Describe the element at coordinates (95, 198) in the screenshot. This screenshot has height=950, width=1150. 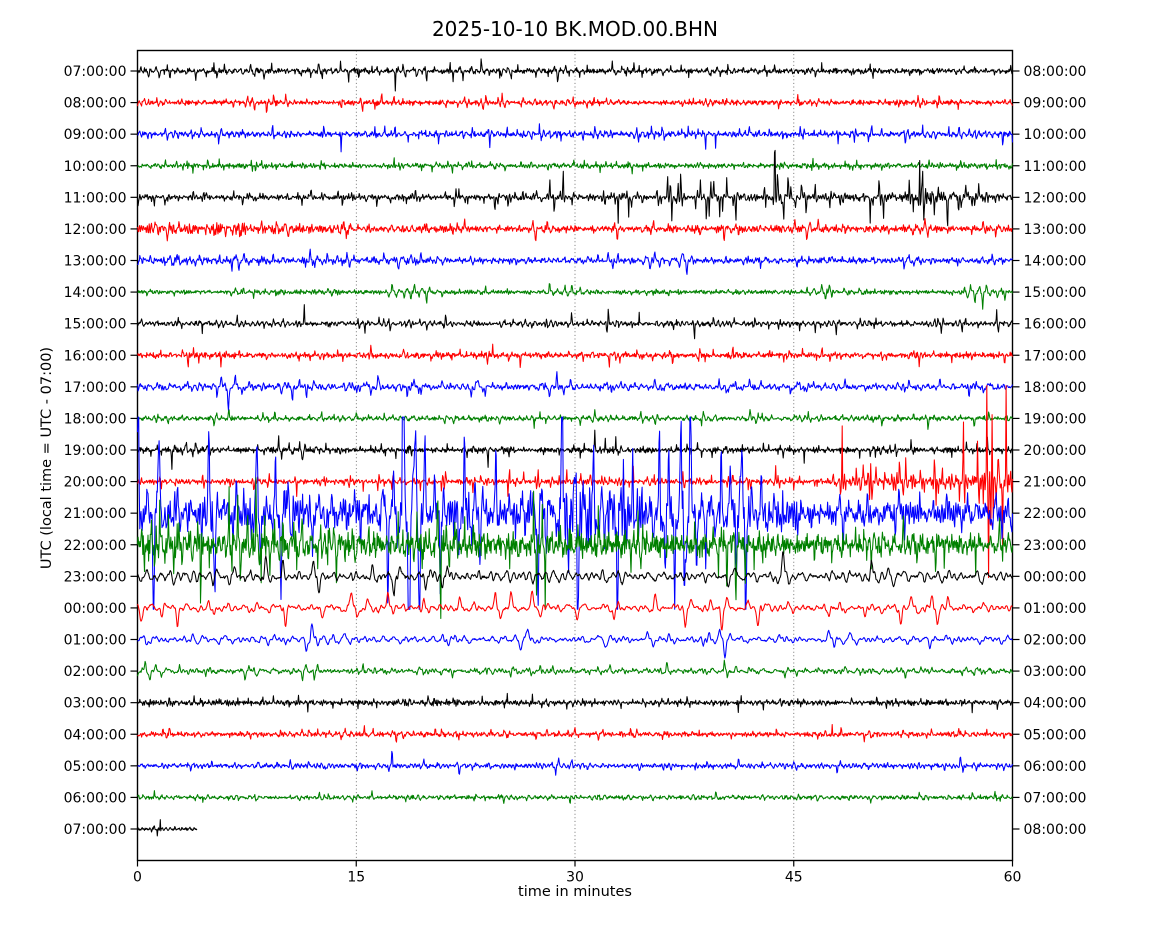
I see `utc-time-label: 11:00:00` at that location.